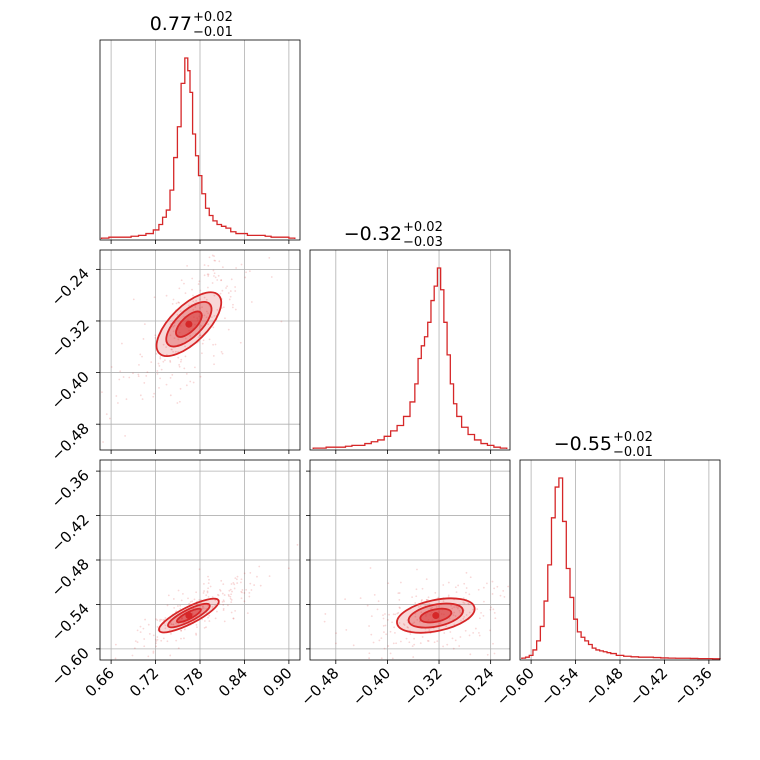  Describe the element at coordinates (633, 452) in the screenshot. I see `title-minus: −0.01` at that location.